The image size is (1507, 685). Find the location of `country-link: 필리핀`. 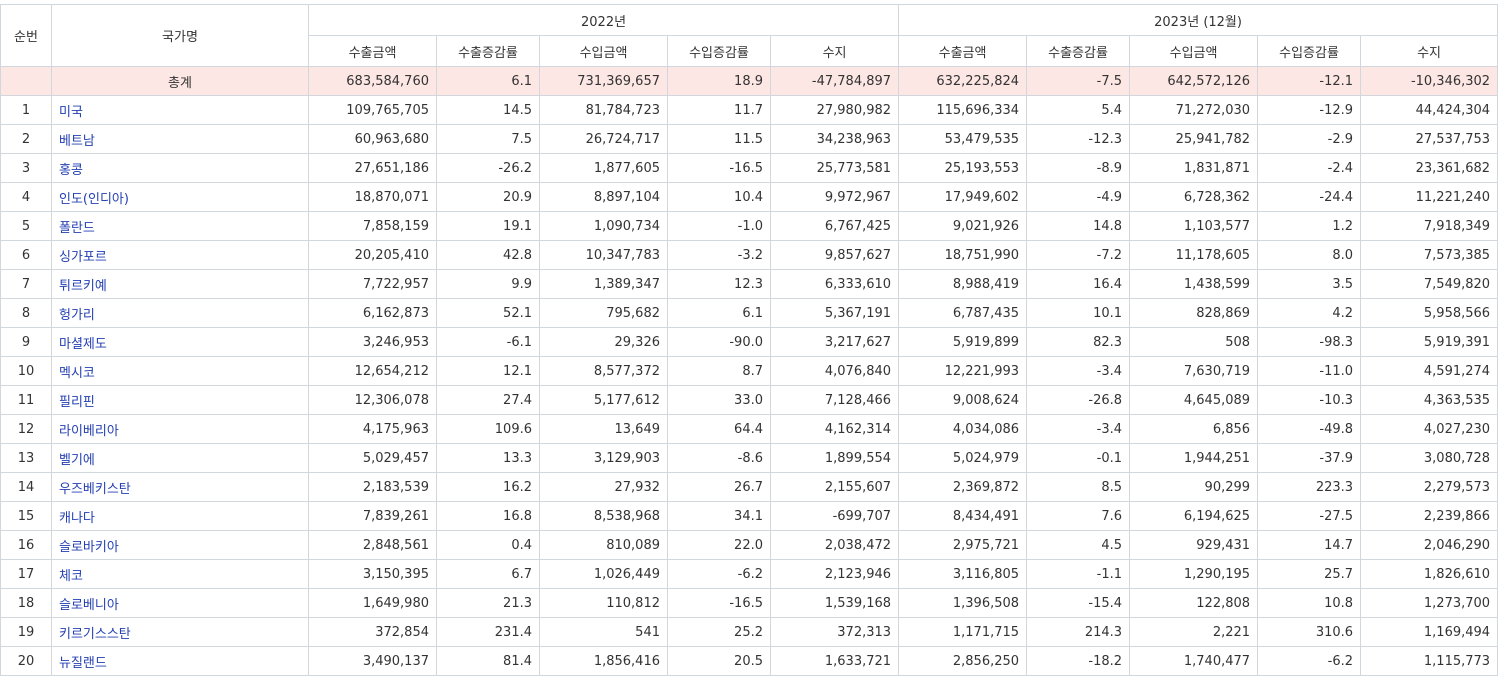

country-link: 필리핀 is located at coordinates (77, 402).